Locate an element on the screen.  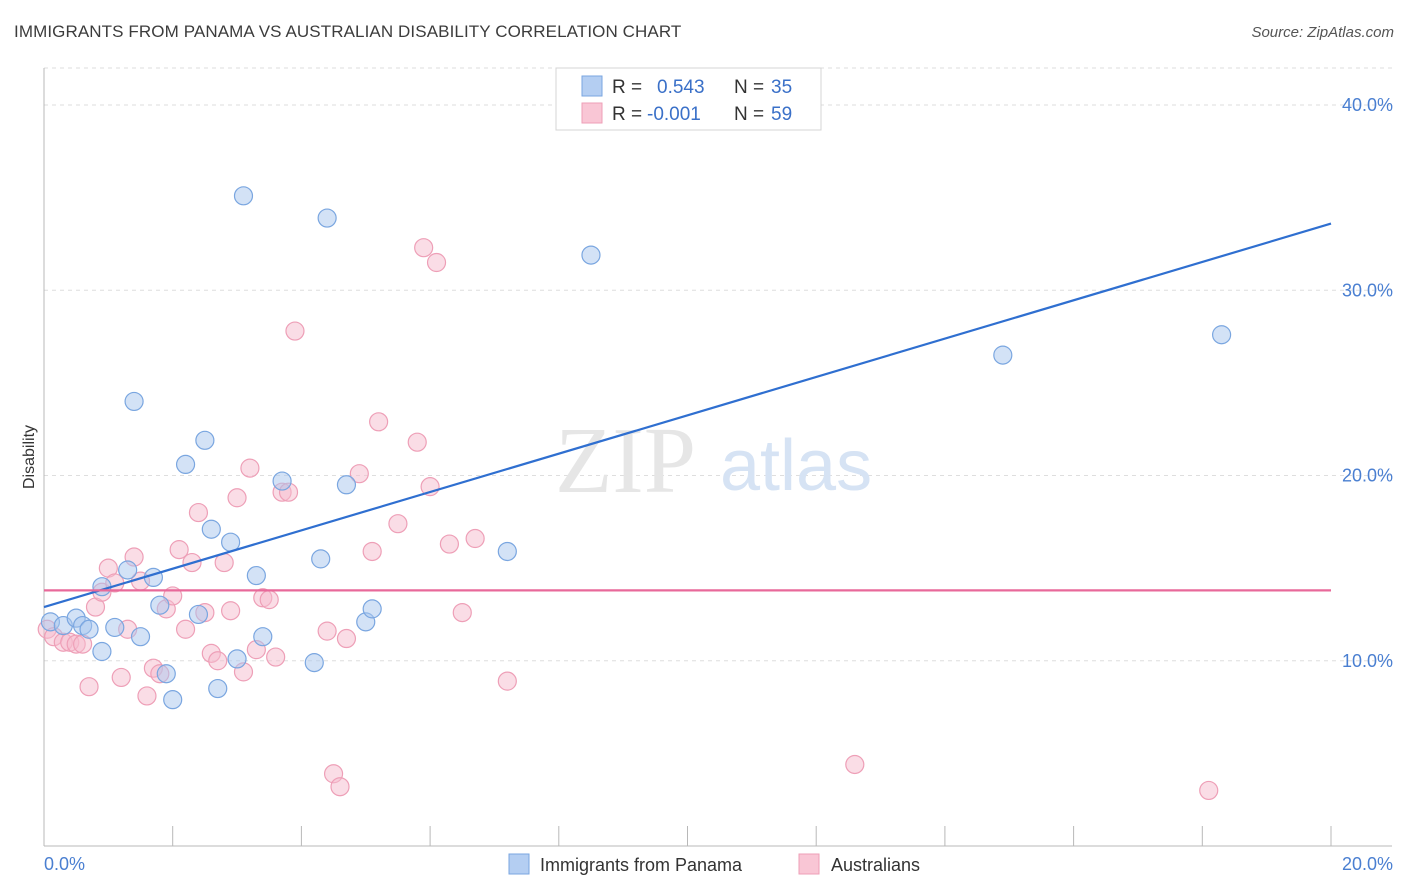
y-tick-label: 40.0% is located at coordinates (1367, 105).